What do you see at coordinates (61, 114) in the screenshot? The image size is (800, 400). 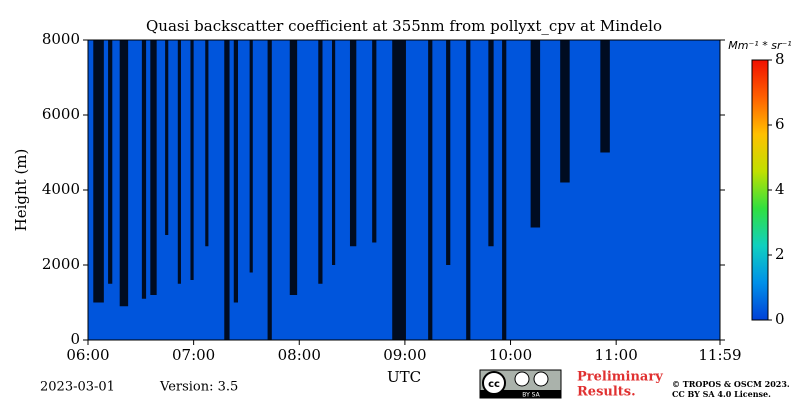 I see `y-tick-label: 6000` at bounding box center [61, 114].